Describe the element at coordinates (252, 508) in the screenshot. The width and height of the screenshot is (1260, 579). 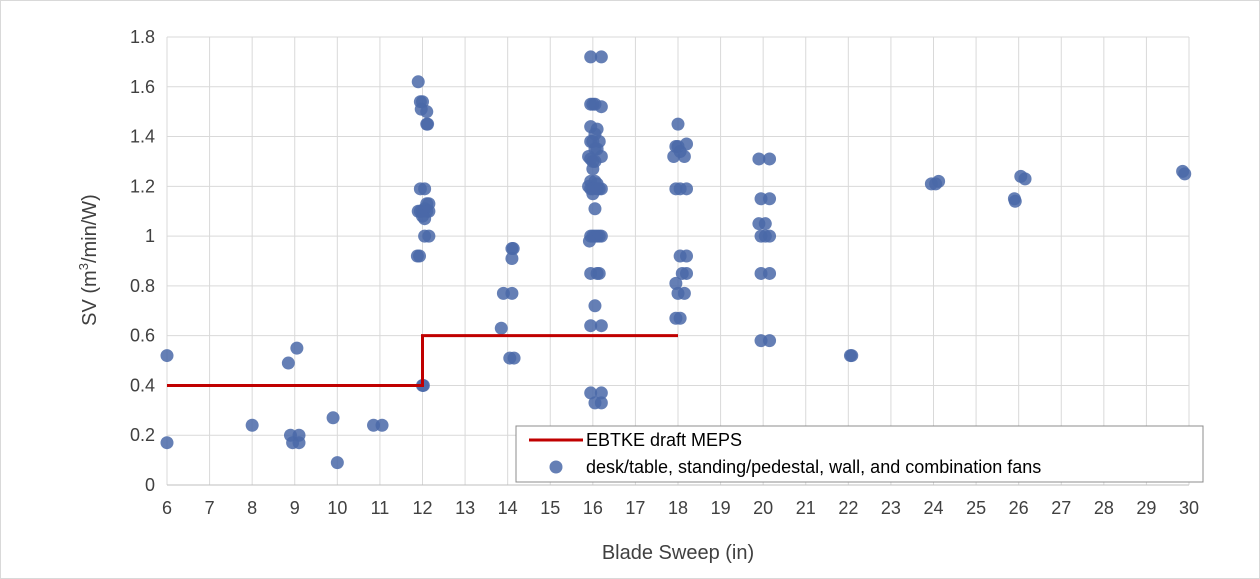
I see `x-tick-label: 8` at that location.